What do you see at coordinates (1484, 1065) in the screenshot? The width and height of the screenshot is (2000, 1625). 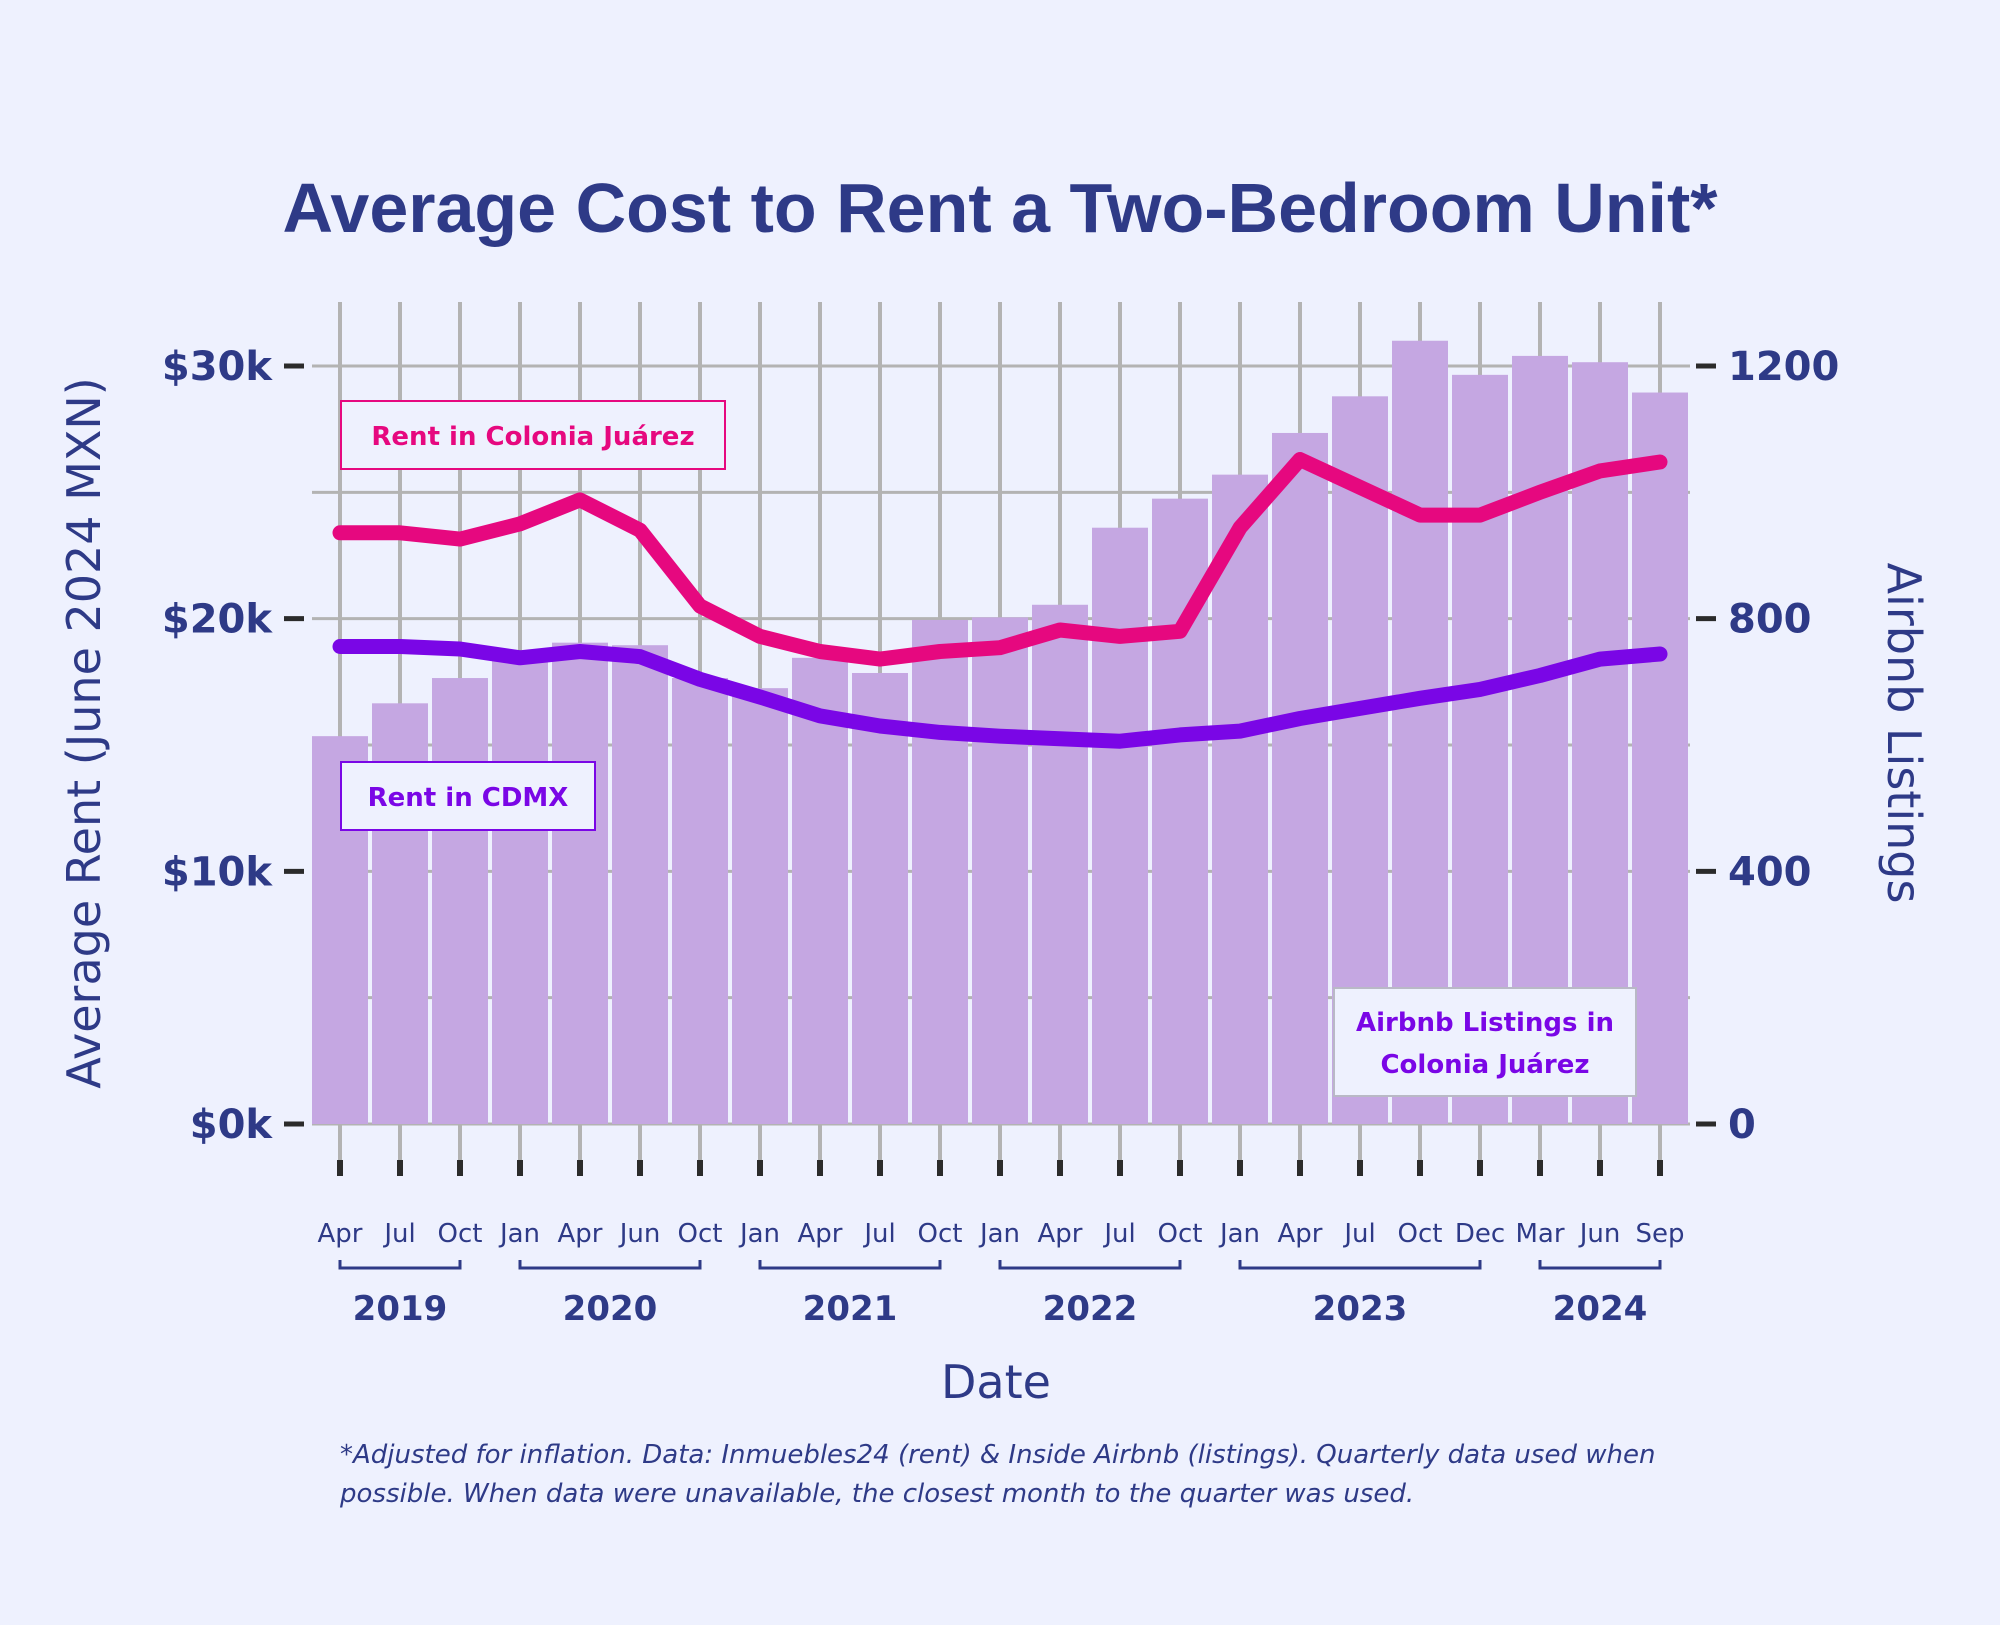 I see `legend-airbnb-label-line2: Colonia Juárez` at bounding box center [1484, 1065].